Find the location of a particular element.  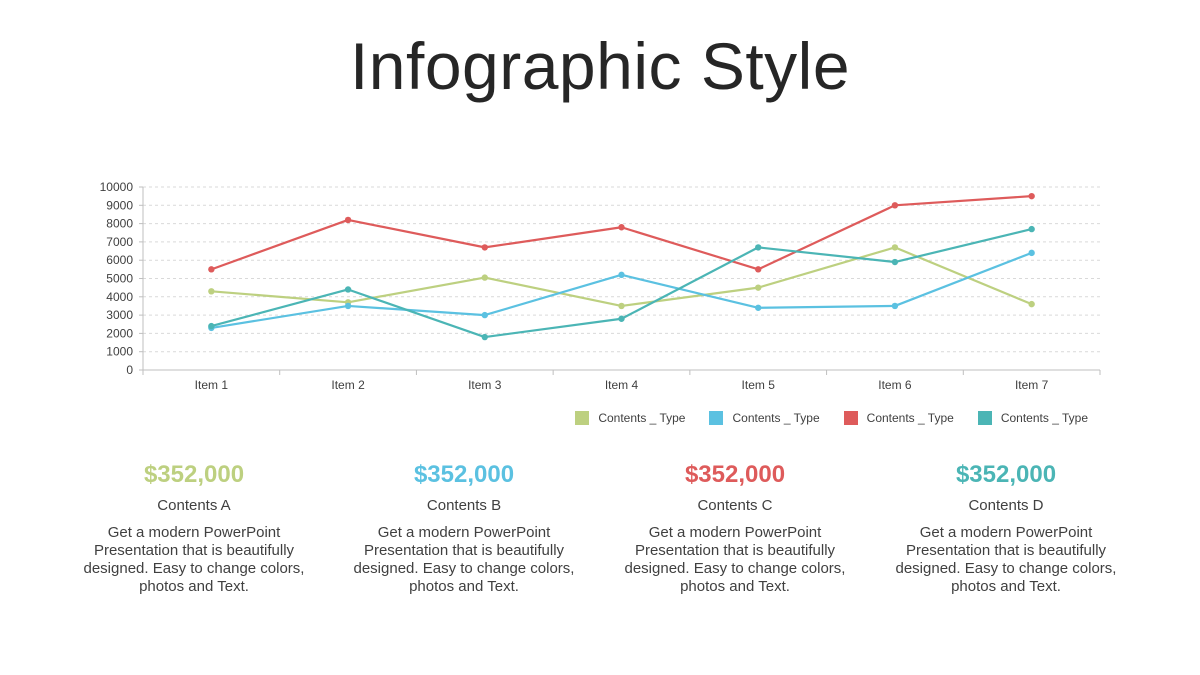

y-tick-label: 5000 is located at coordinates (119, 279).